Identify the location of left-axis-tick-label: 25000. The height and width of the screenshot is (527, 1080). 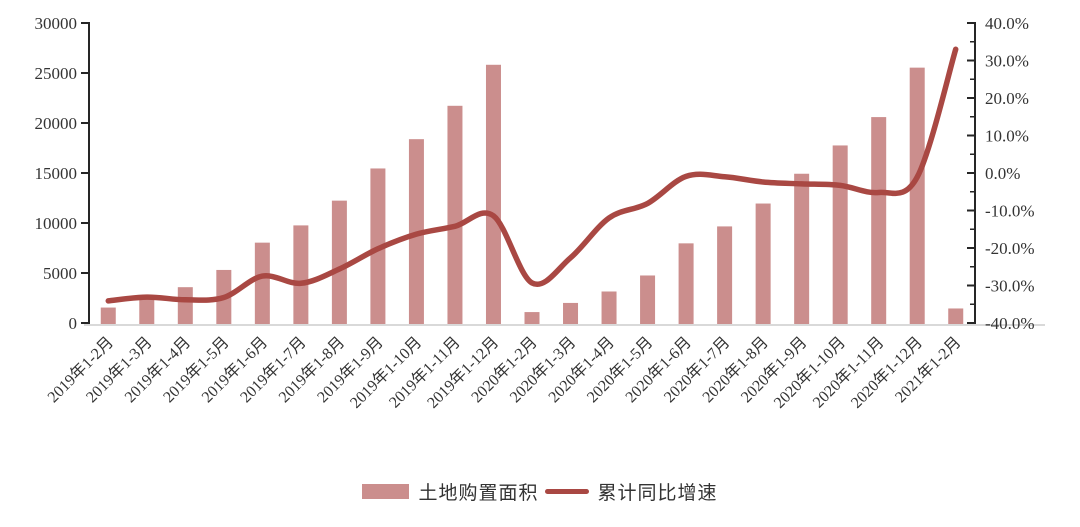
(56, 73).